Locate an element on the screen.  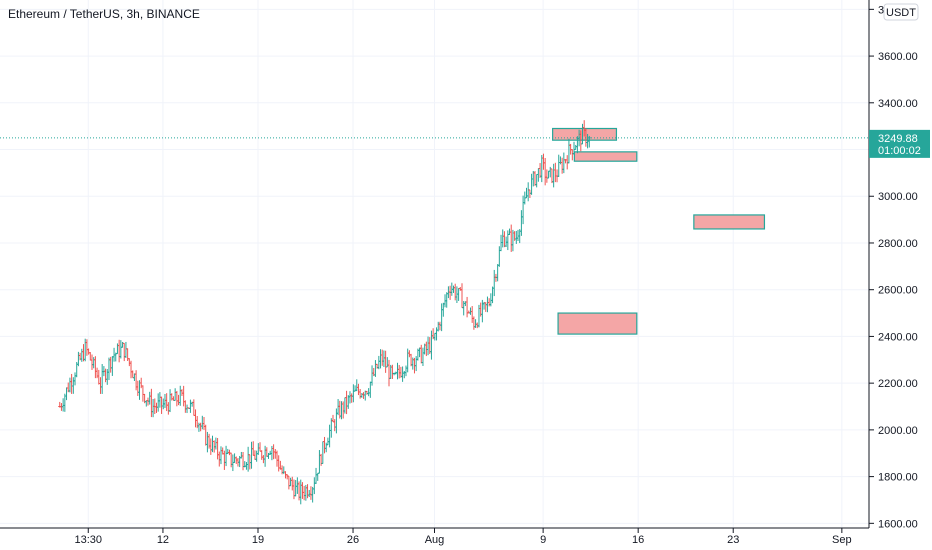
time-tick-label: 23 is located at coordinates (733, 540).